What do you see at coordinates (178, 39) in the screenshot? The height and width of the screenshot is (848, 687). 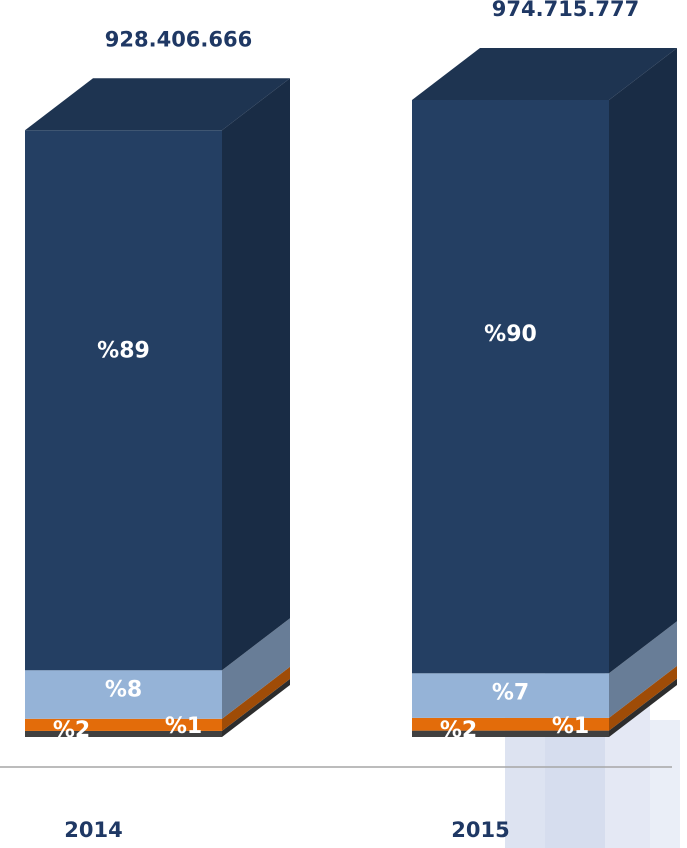 I see `total-label: 928.406.666` at bounding box center [178, 39].